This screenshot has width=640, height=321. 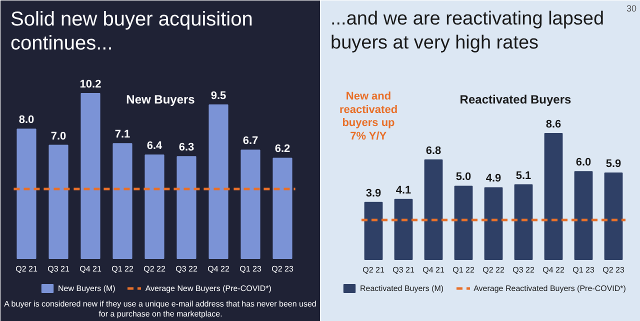 What do you see at coordinates (161, 99) in the screenshot?
I see `chart-subtitle: New Buyers` at bounding box center [161, 99].